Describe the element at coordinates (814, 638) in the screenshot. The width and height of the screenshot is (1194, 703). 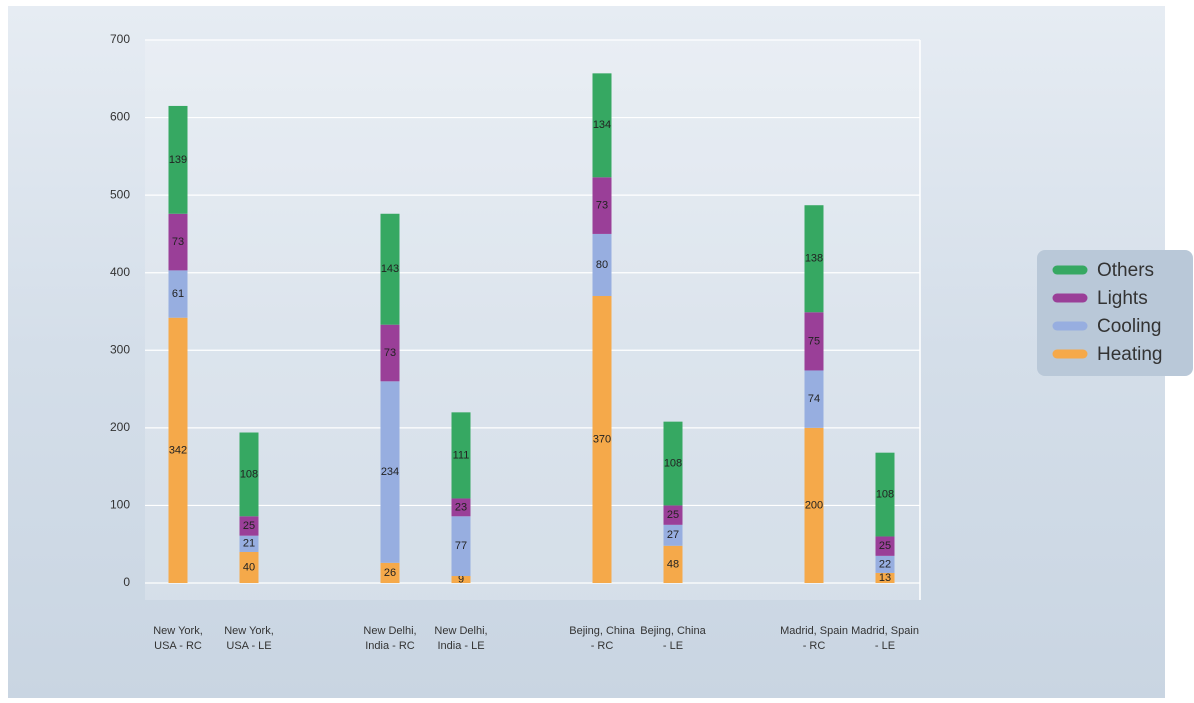
I see `x-tick-label: Madrid, Spain - RC` at that location.